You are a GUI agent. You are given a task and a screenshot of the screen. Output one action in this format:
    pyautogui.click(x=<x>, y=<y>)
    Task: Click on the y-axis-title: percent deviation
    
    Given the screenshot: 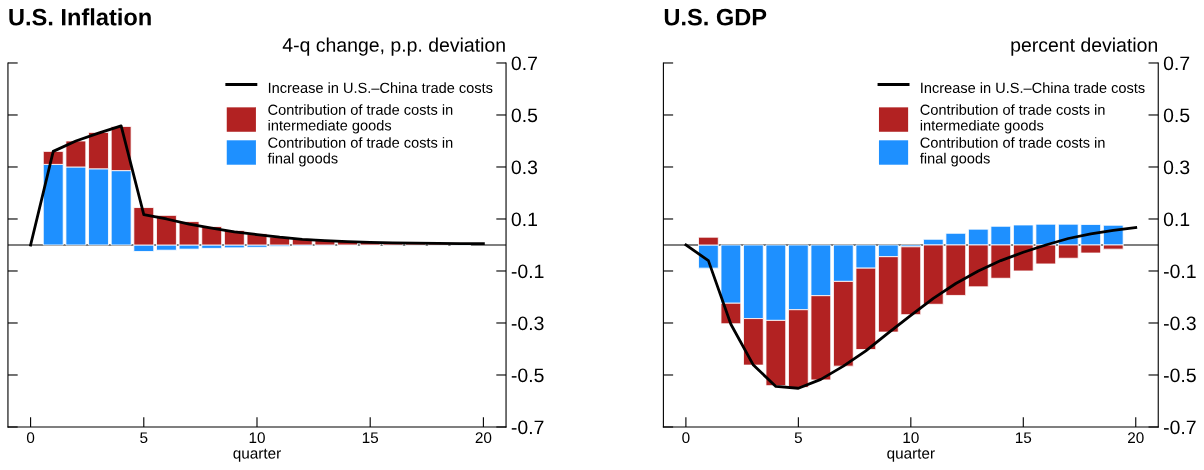 What is the action you would take?
    pyautogui.click(x=1084, y=46)
    